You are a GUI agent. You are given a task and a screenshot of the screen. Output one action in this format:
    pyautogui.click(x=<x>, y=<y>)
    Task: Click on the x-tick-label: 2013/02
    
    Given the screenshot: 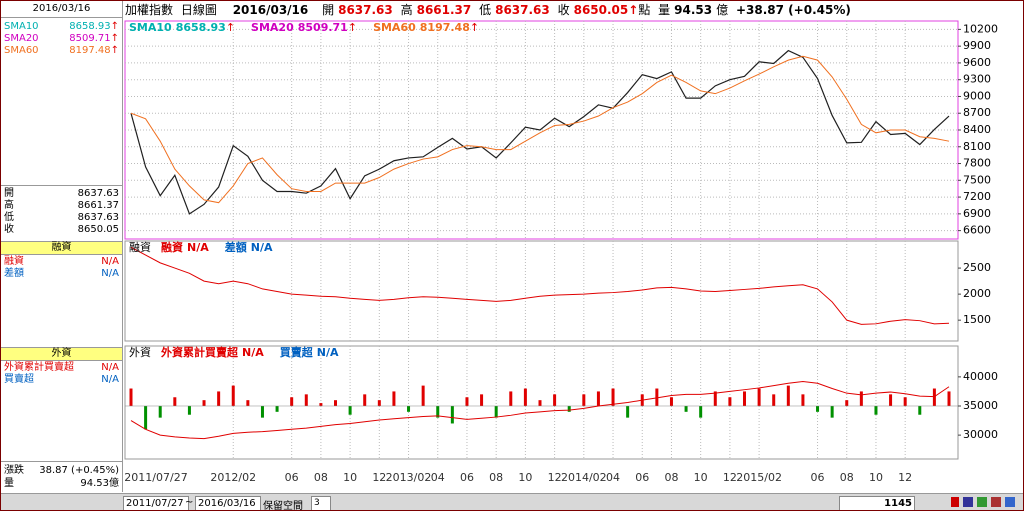 What is the action you would take?
    pyautogui.click(x=409, y=477)
    